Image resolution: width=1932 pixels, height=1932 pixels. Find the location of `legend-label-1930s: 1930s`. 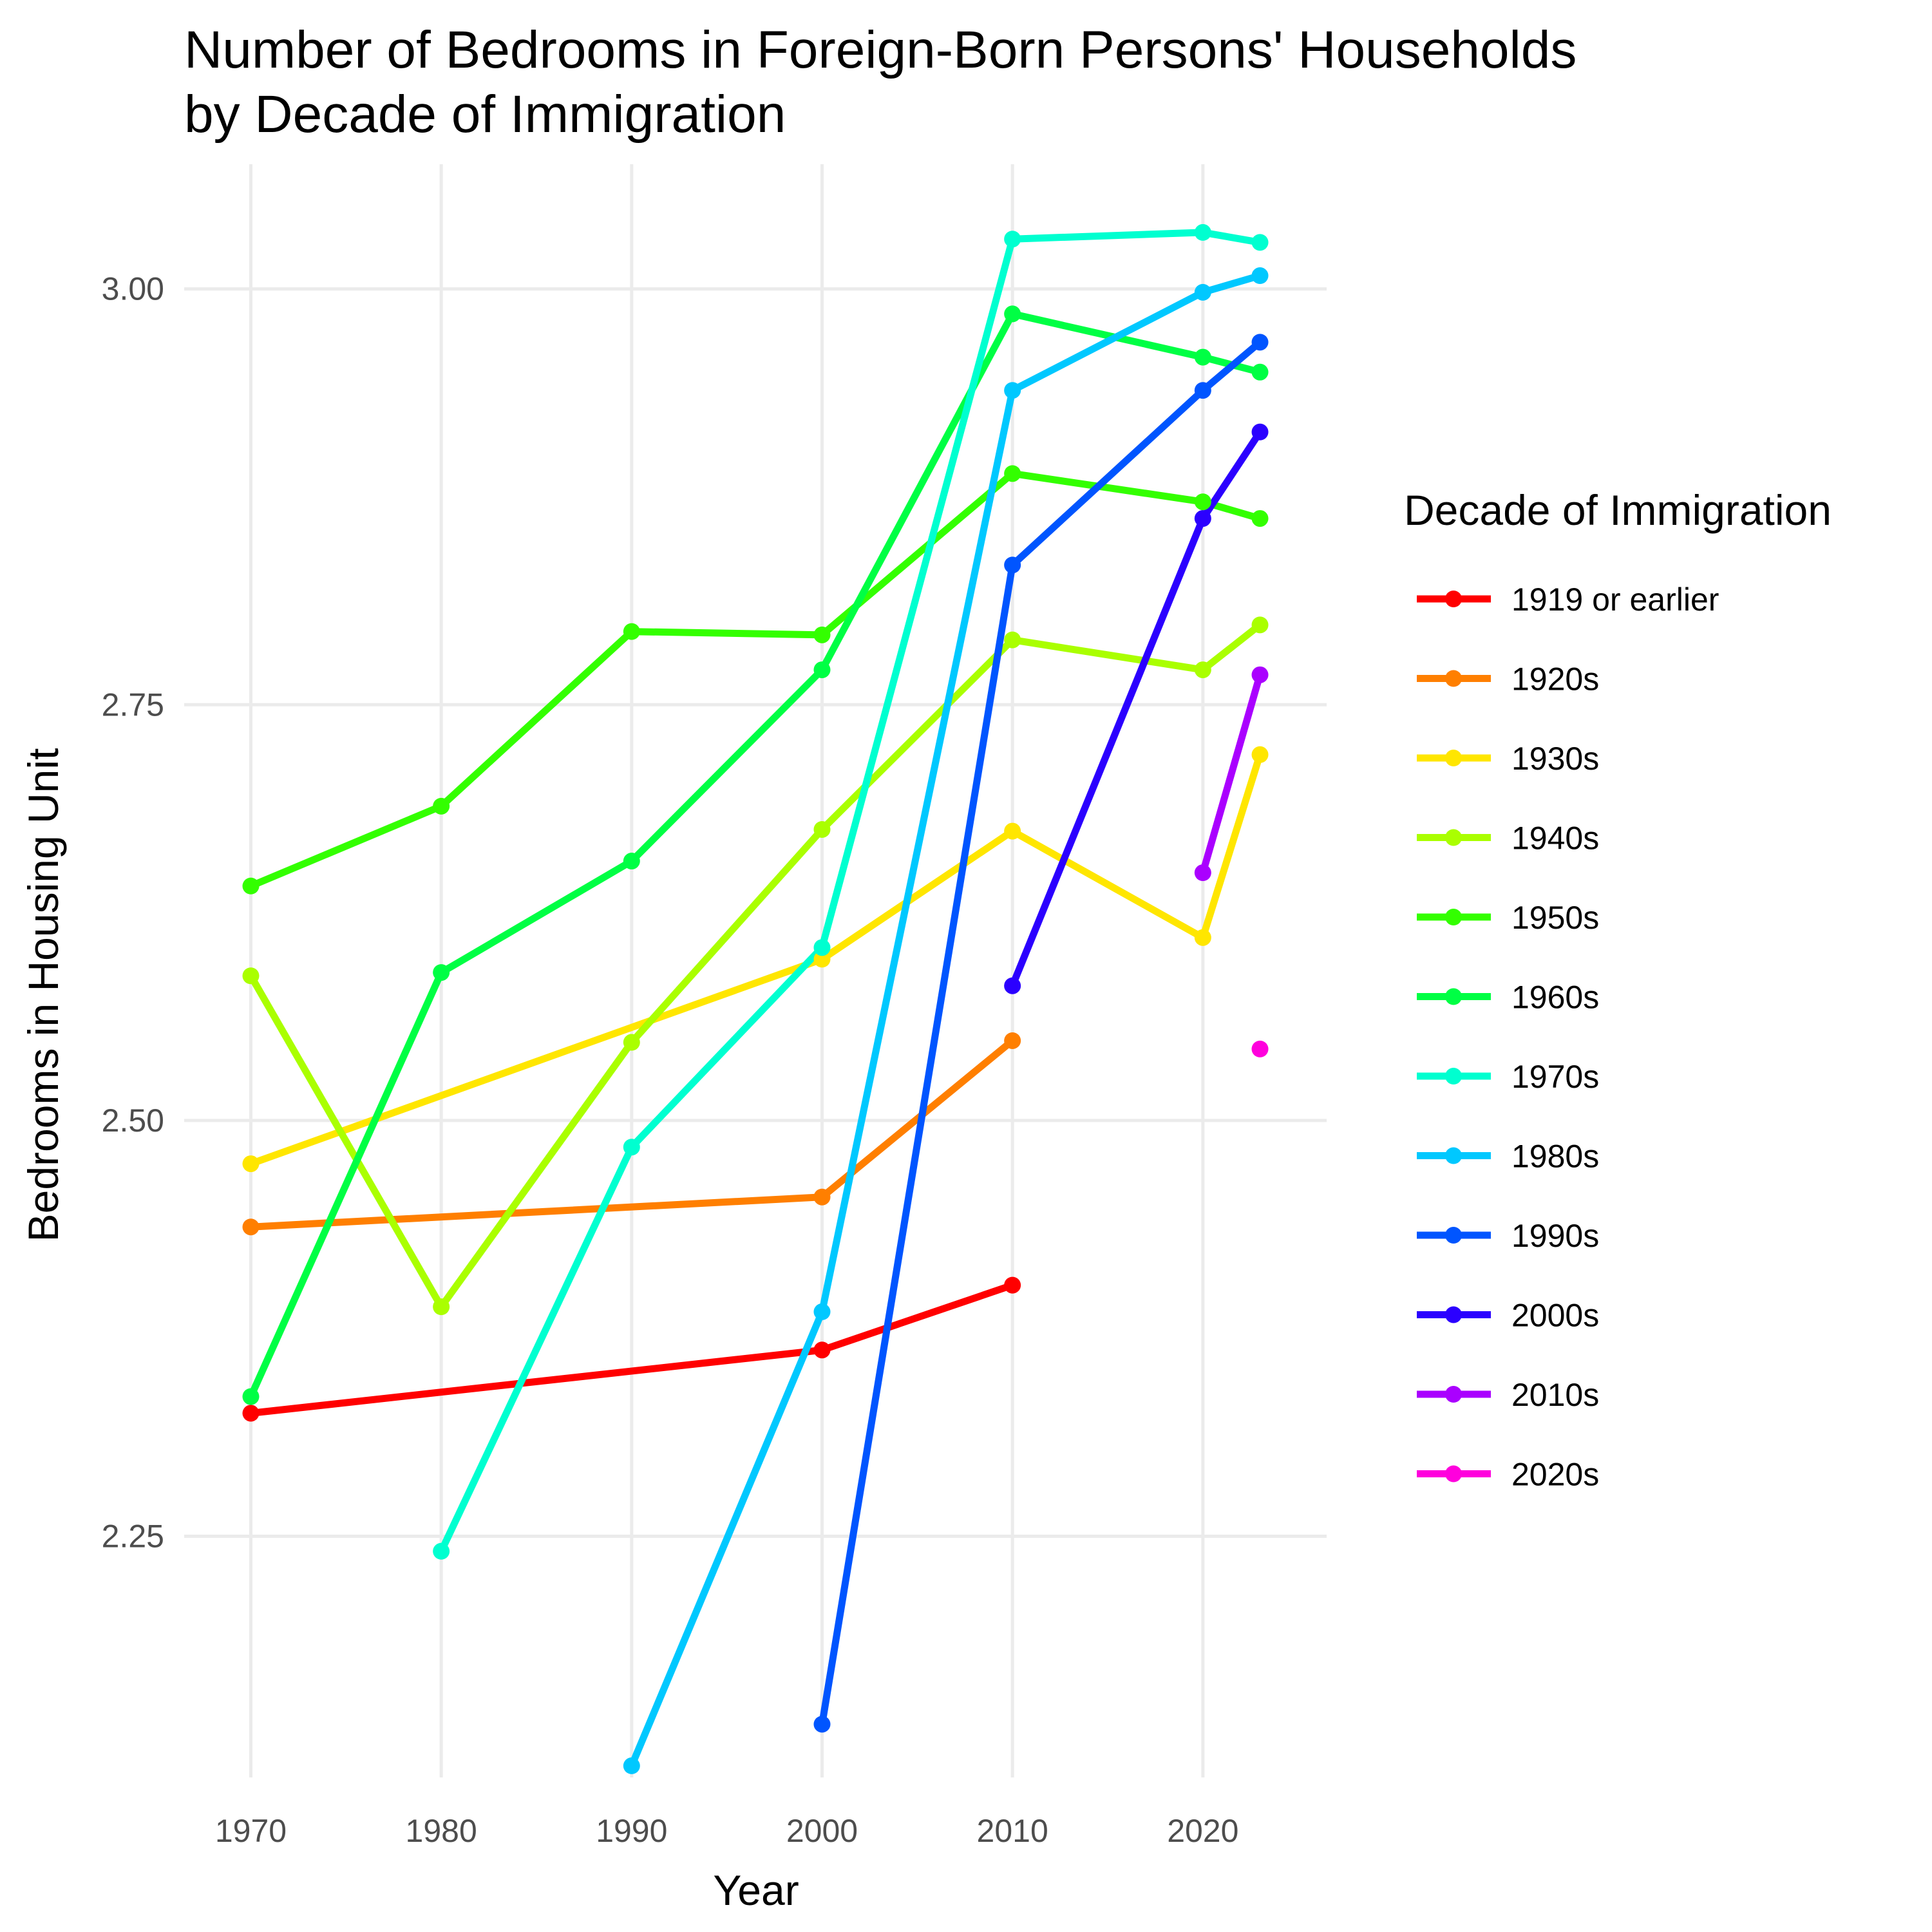

legend-label-1930s: 1930s is located at coordinates (1555, 759).